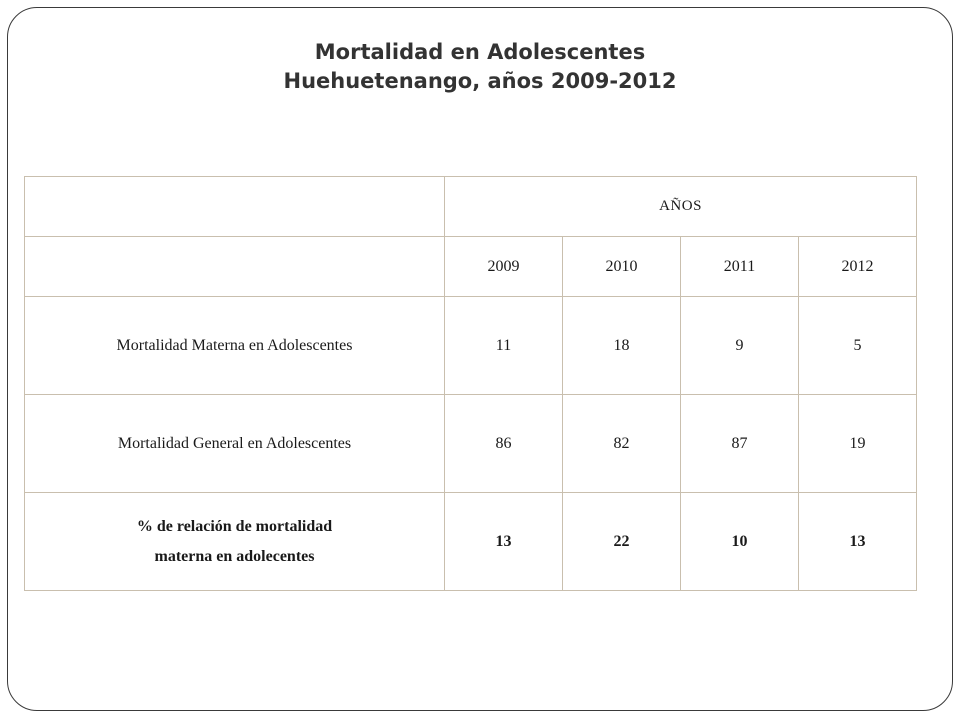 The height and width of the screenshot is (720, 960). What do you see at coordinates (234, 556) in the screenshot?
I see `percentage-label-line-2: materna en adolecentes` at bounding box center [234, 556].